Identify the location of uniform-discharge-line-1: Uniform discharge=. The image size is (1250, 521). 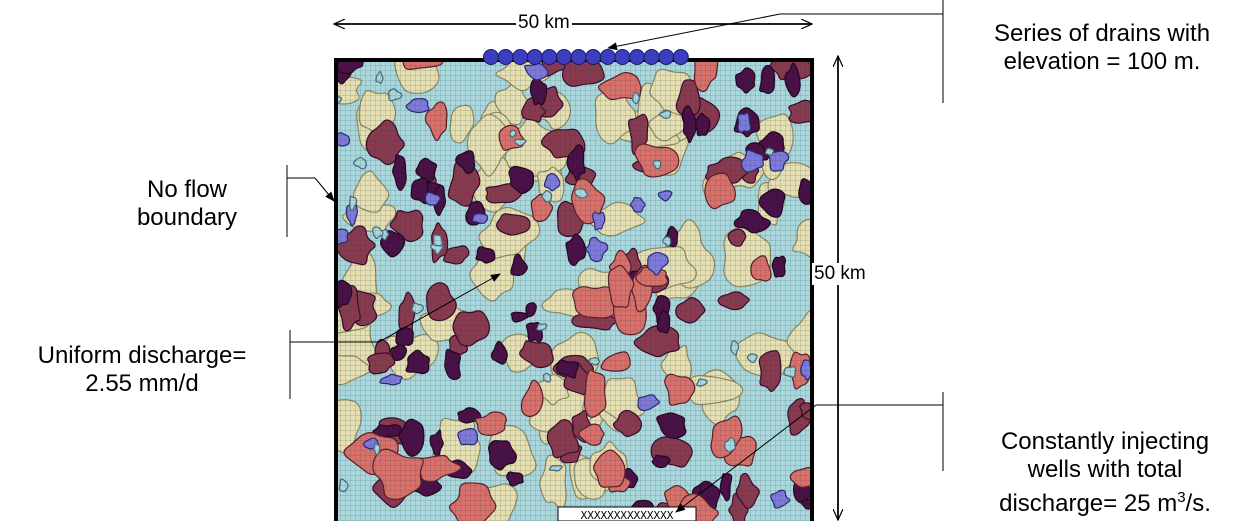
(142, 355).